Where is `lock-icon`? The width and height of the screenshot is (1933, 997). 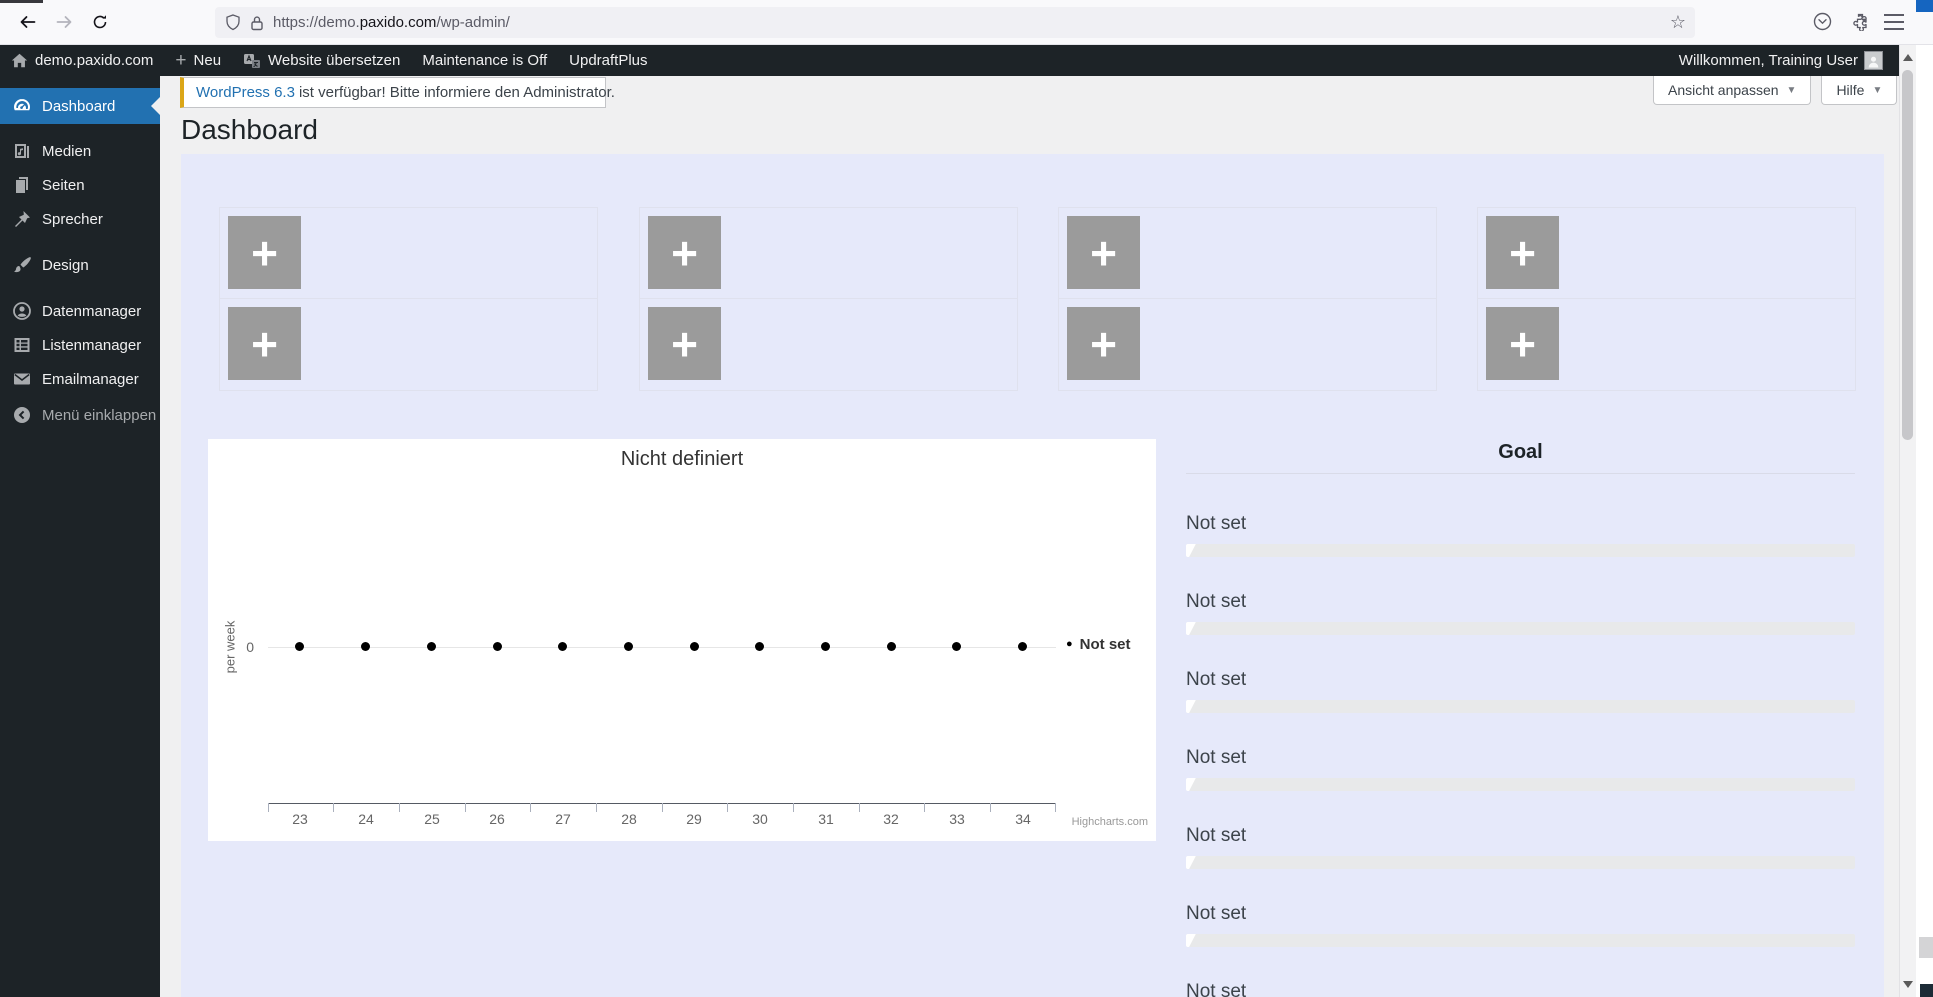 lock-icon is located at coordinates (257, 23).